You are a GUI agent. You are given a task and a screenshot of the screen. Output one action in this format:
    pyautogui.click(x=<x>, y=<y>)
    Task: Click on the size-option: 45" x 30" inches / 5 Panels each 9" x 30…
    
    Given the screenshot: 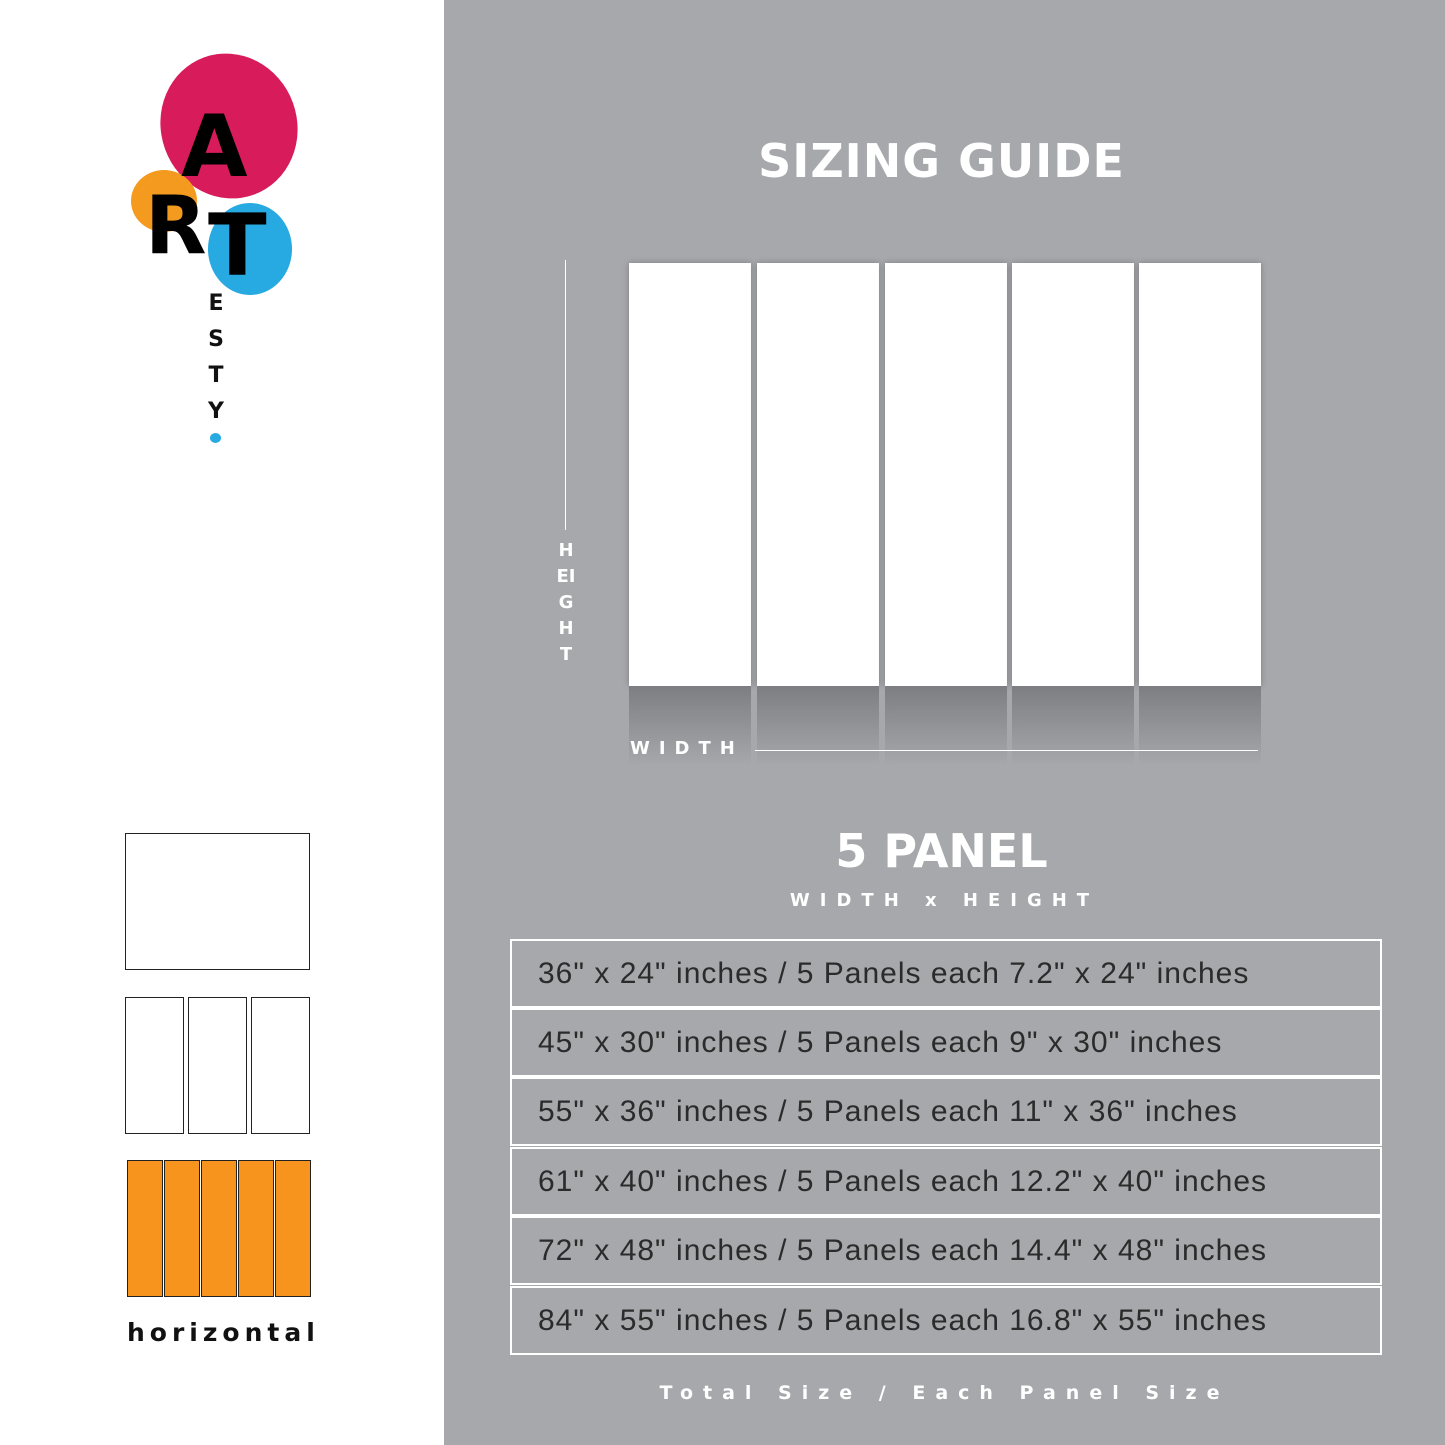 What is the action you would take?
    pyautogui.click(x=946, y=1042)
    